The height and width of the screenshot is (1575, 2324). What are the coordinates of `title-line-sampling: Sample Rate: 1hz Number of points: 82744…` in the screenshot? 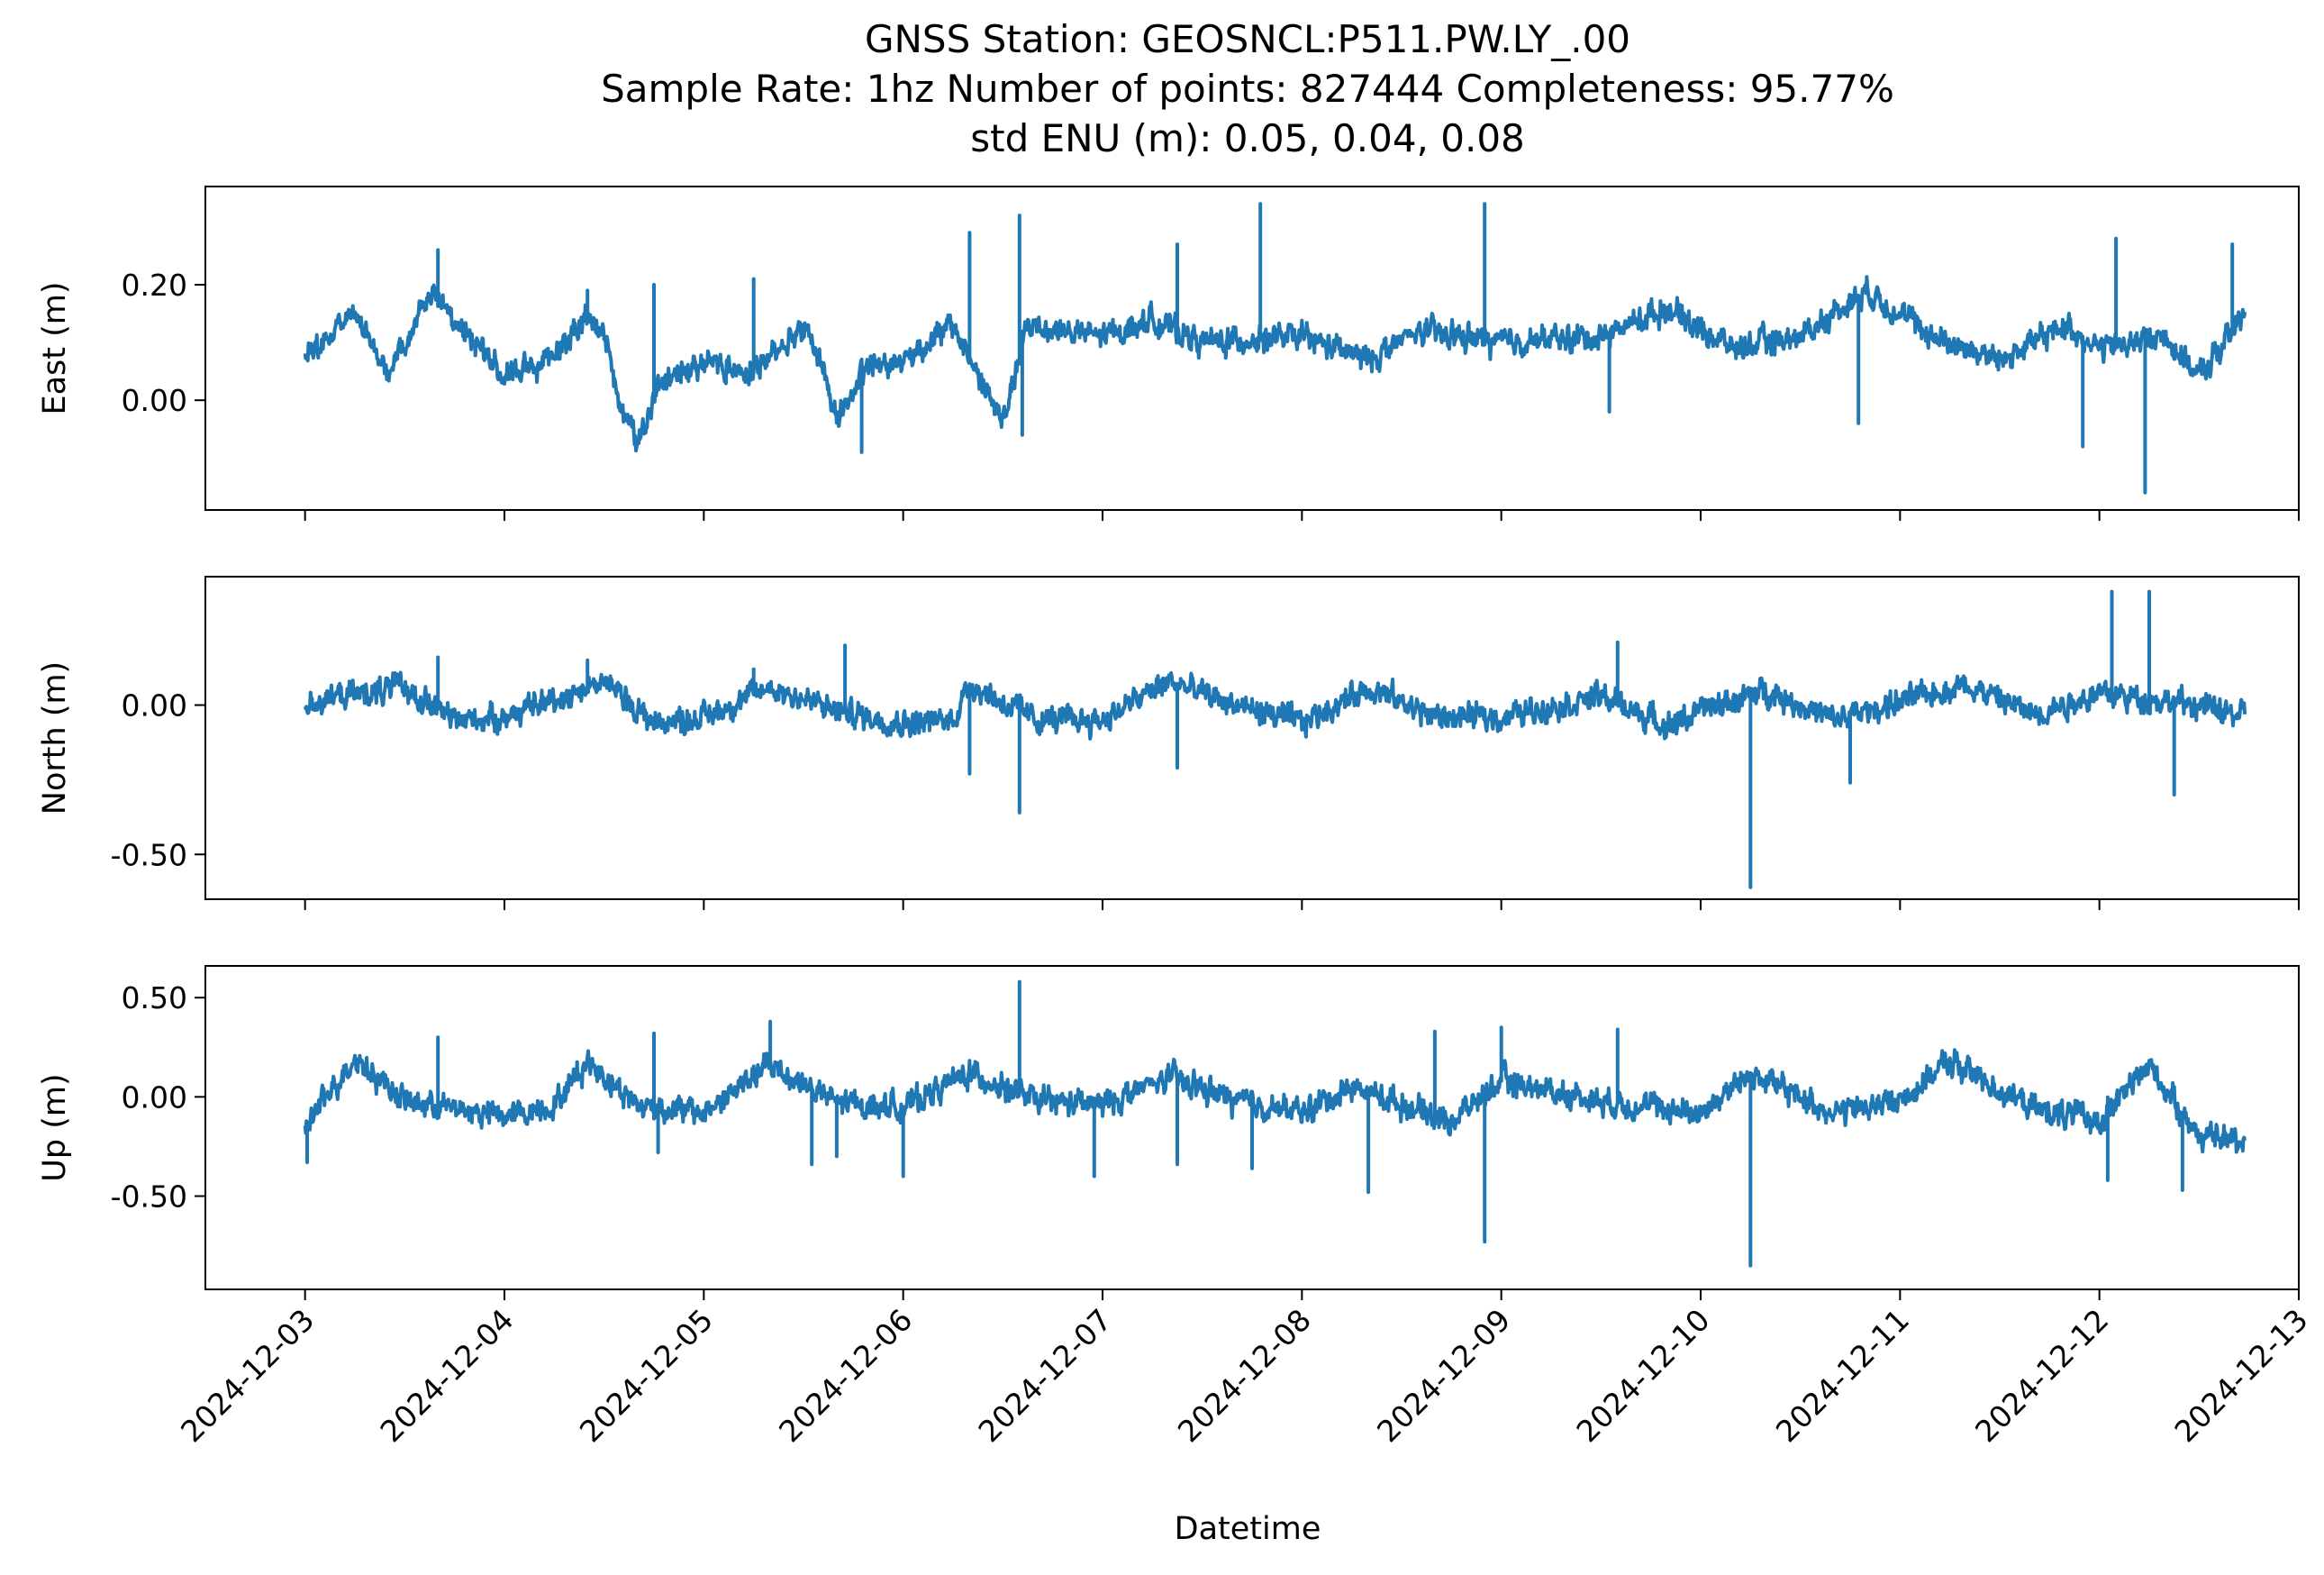 It's located at (1248, 89).